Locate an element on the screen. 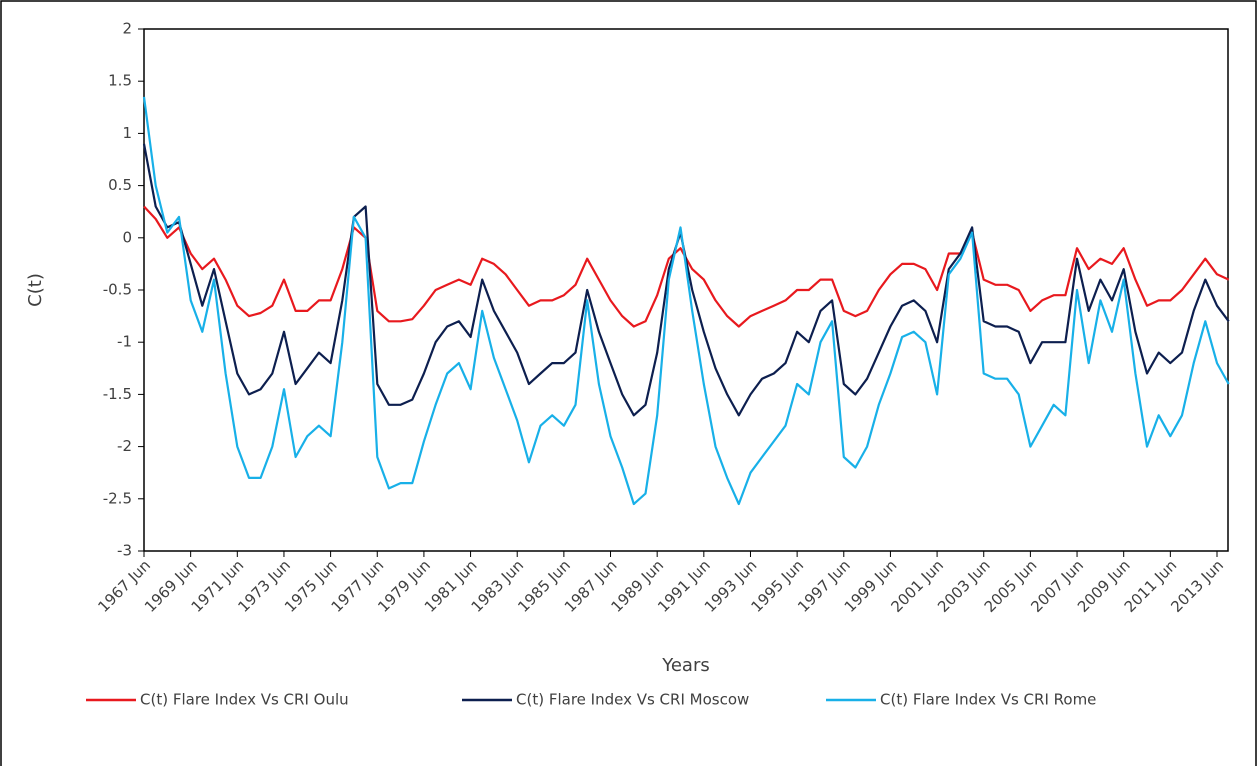 Image resolution: width=1257 pixels, height=766 pixels. y-tick-label: 0 is located at coordinates (127, 237).